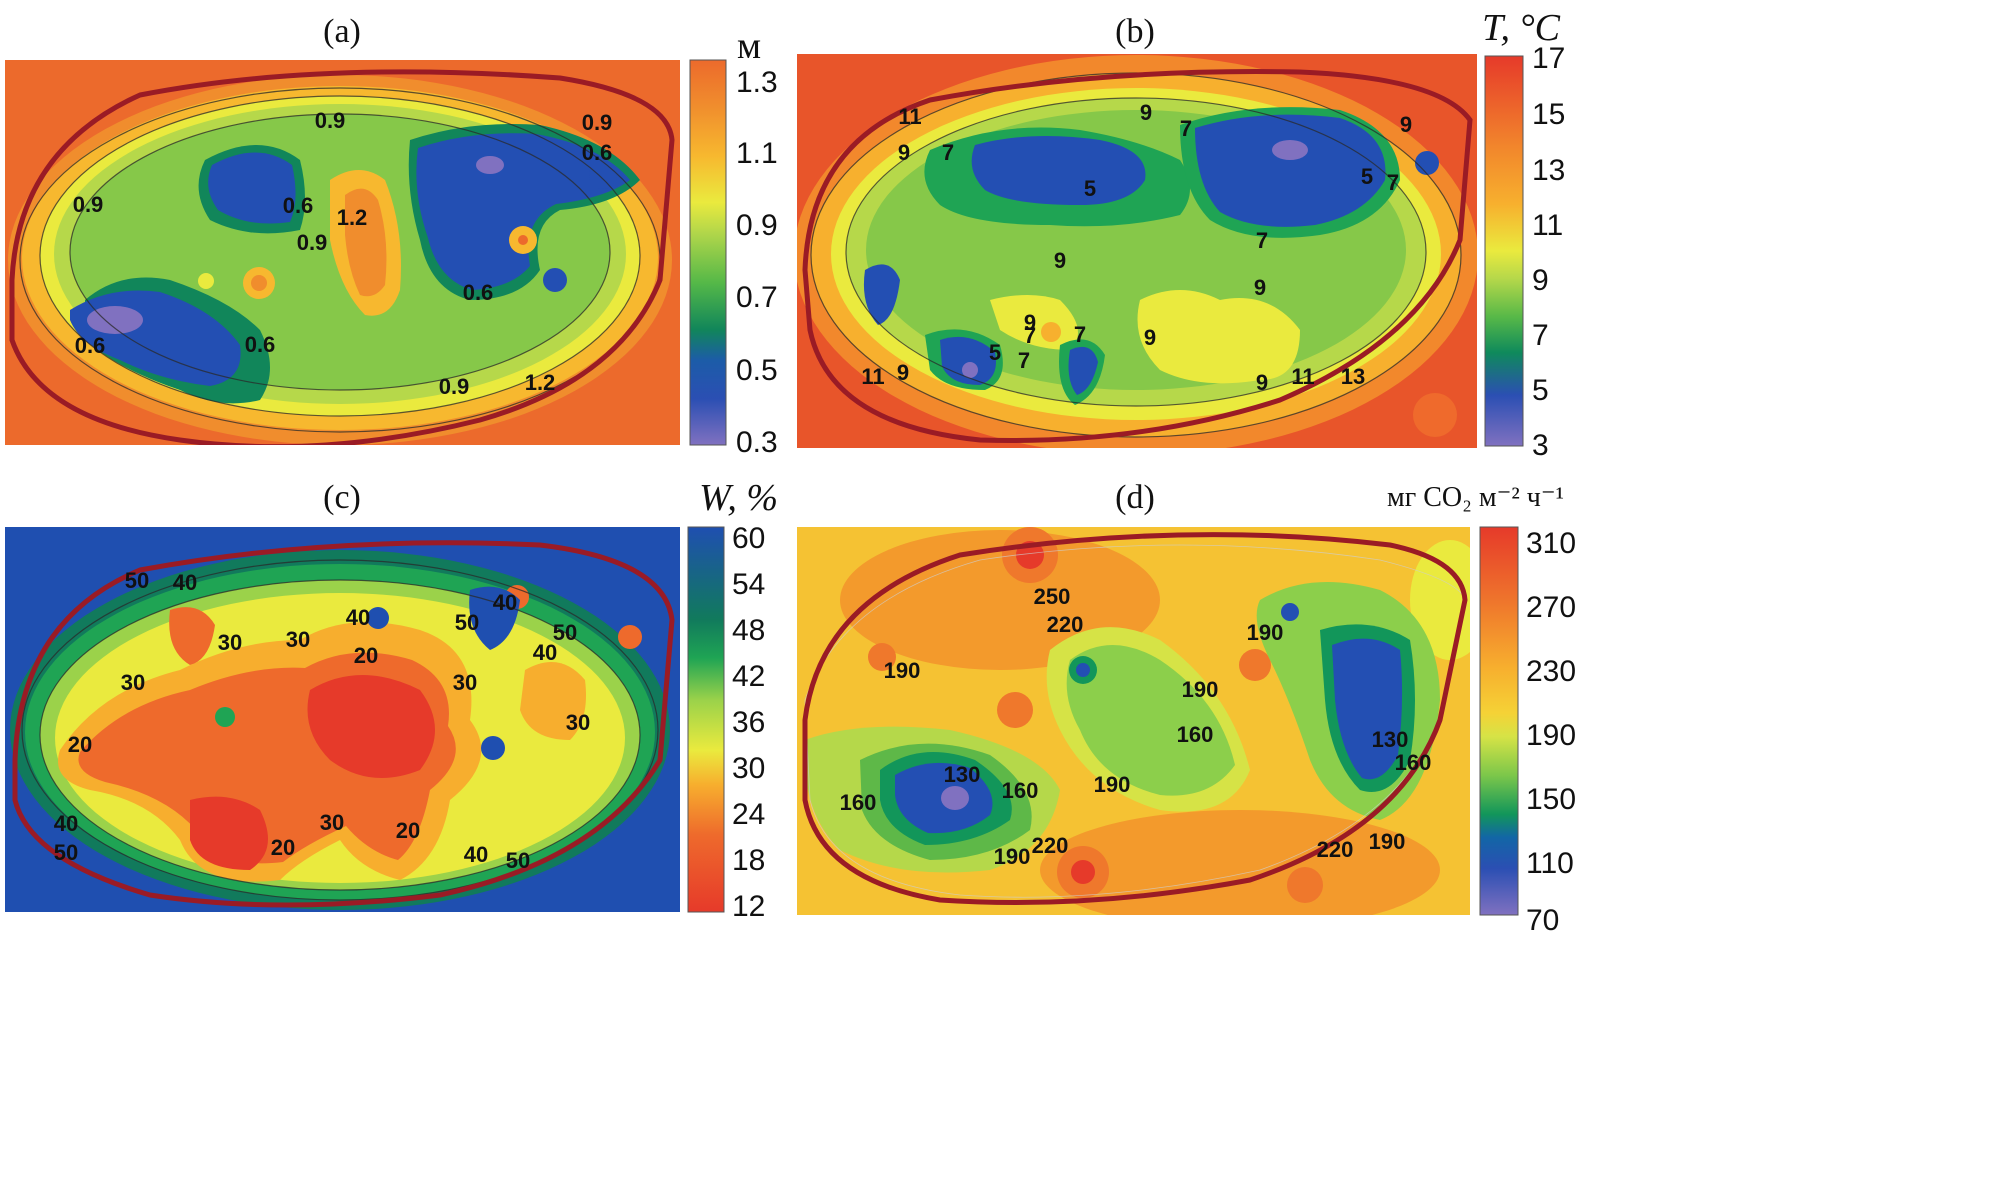  What do you see at coordinates (757, 370) in the screenshot?
I see `colorbar-tick: 0.5` at bounding box center [757, 370].